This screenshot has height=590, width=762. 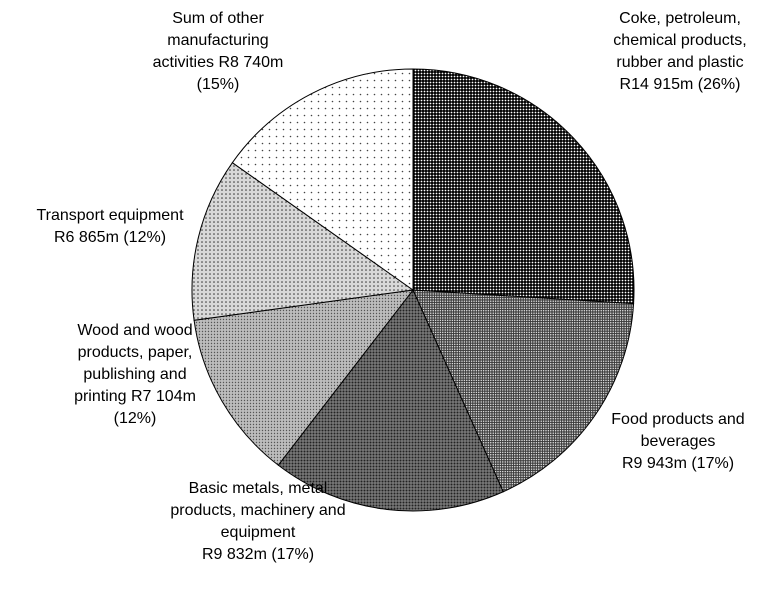 What do you see at coordinates (110, 215) in the screenshot?
I see `category-label: Transport equipment` at bounding box center [110, 215].